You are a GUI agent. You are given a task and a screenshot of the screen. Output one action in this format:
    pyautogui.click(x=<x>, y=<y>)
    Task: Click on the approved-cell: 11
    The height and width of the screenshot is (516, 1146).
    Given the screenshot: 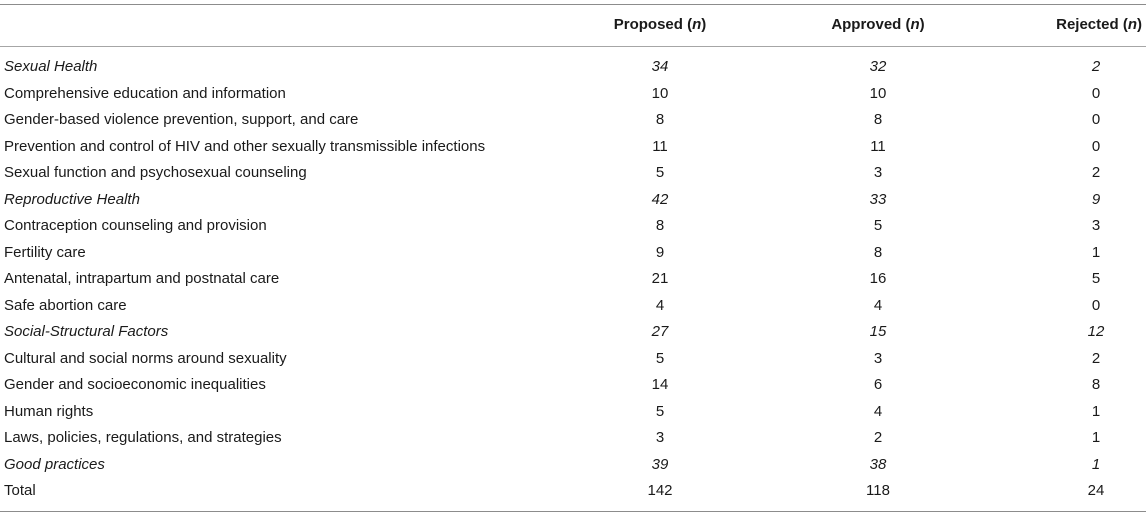 What is the action you would take?
    pyautogui.click(x=878, y=146)
    